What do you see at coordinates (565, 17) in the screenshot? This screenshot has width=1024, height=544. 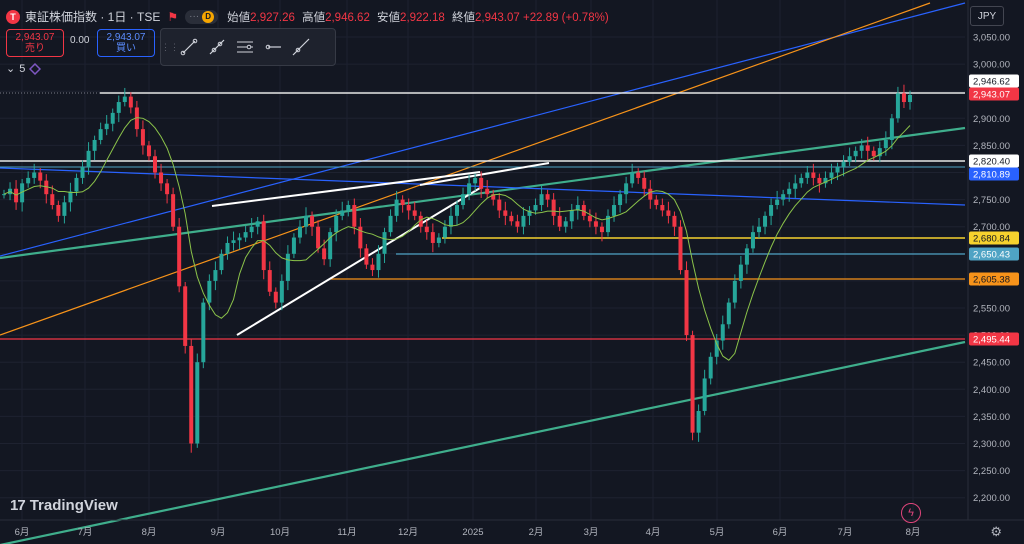 I see `ohlc-change-value: +22.89 (+0.78%)` at bounding box center [565, 17].